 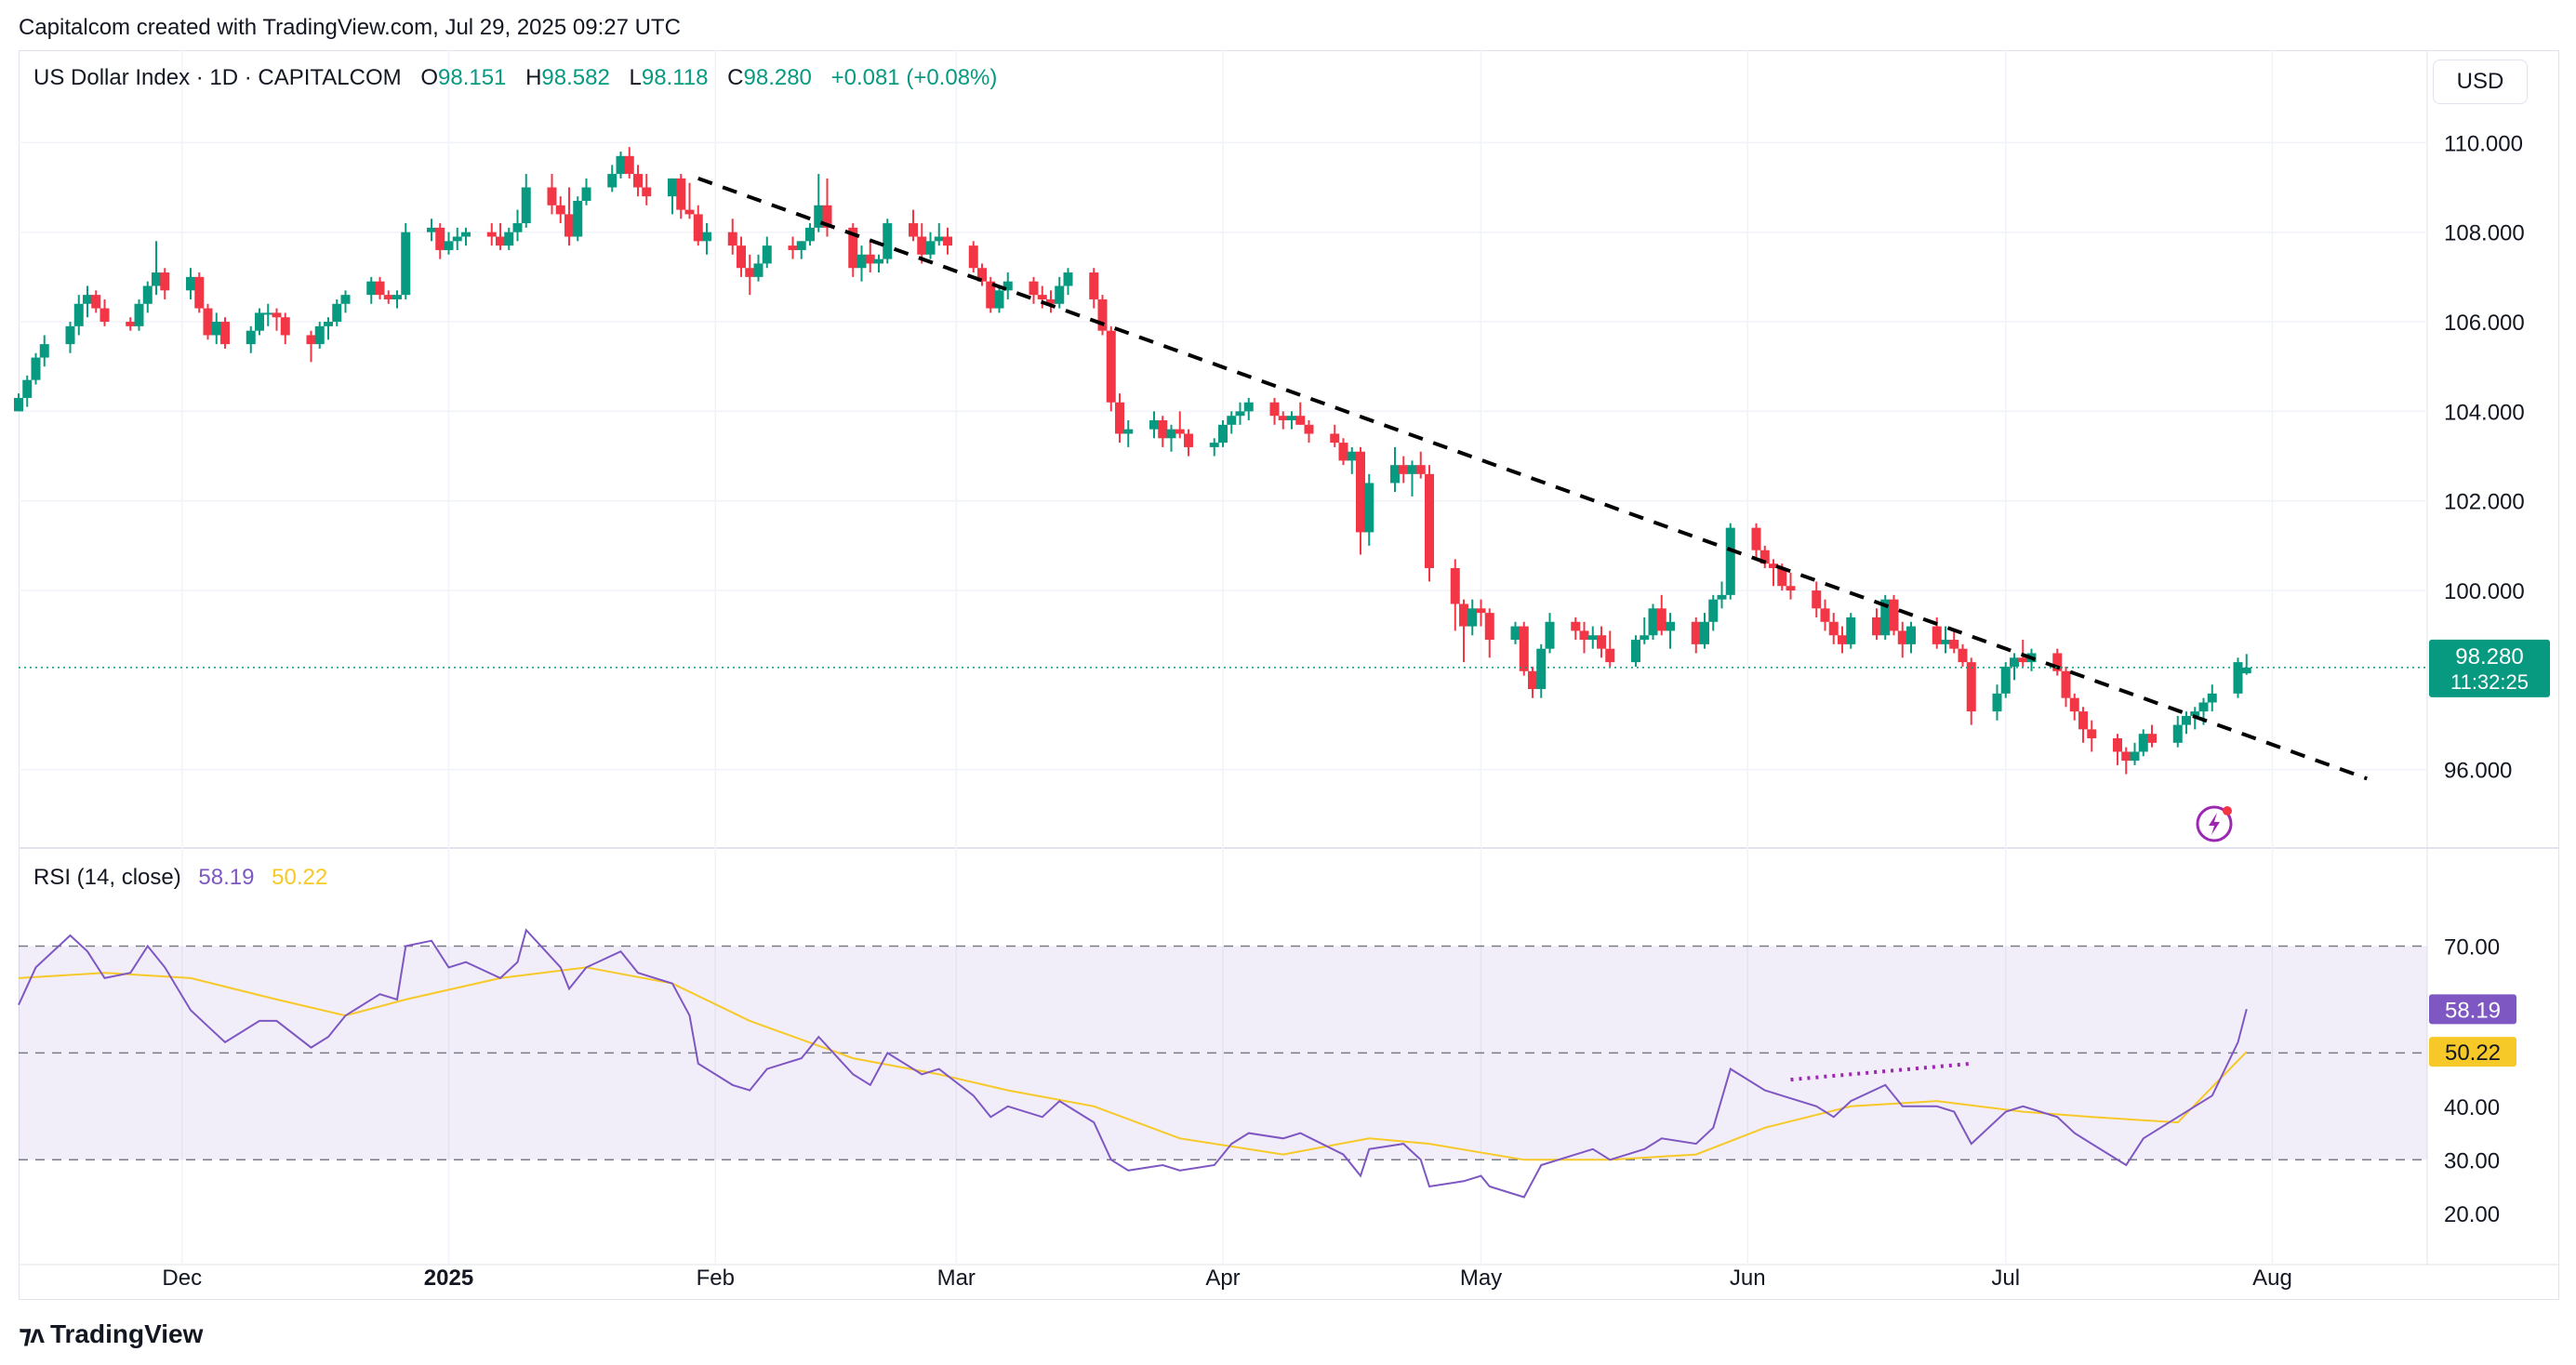 I want to click on rsi-ma-legend-value: 50.22, so click(x=300, y=877).